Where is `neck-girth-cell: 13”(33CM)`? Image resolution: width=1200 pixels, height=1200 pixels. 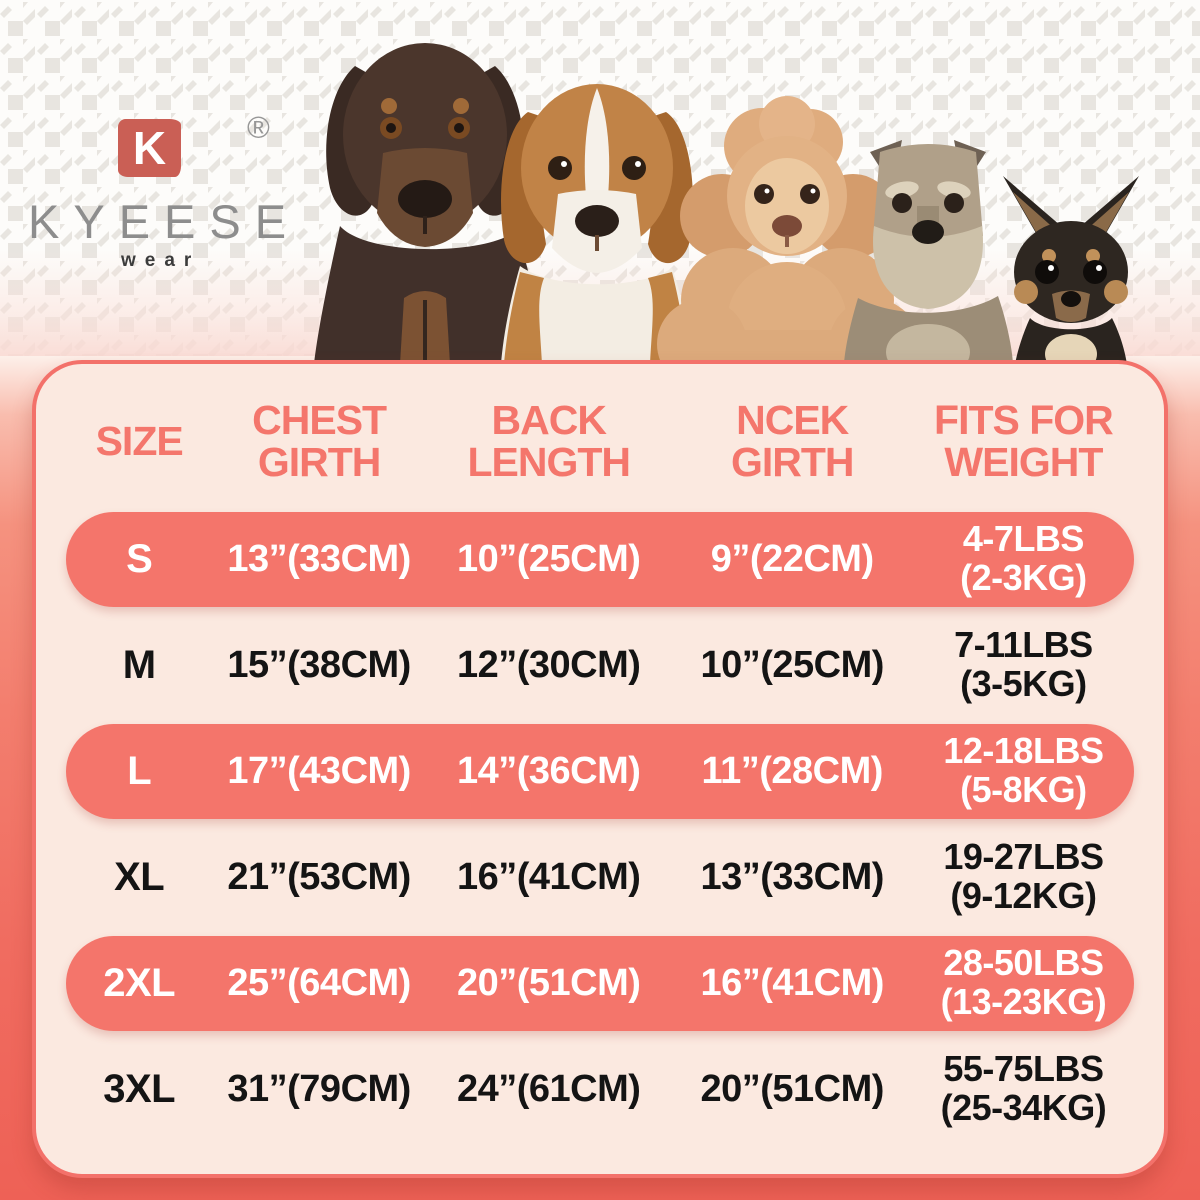 neck-girth-cell: 13”(33CM) is located at coordinates (792, 876).